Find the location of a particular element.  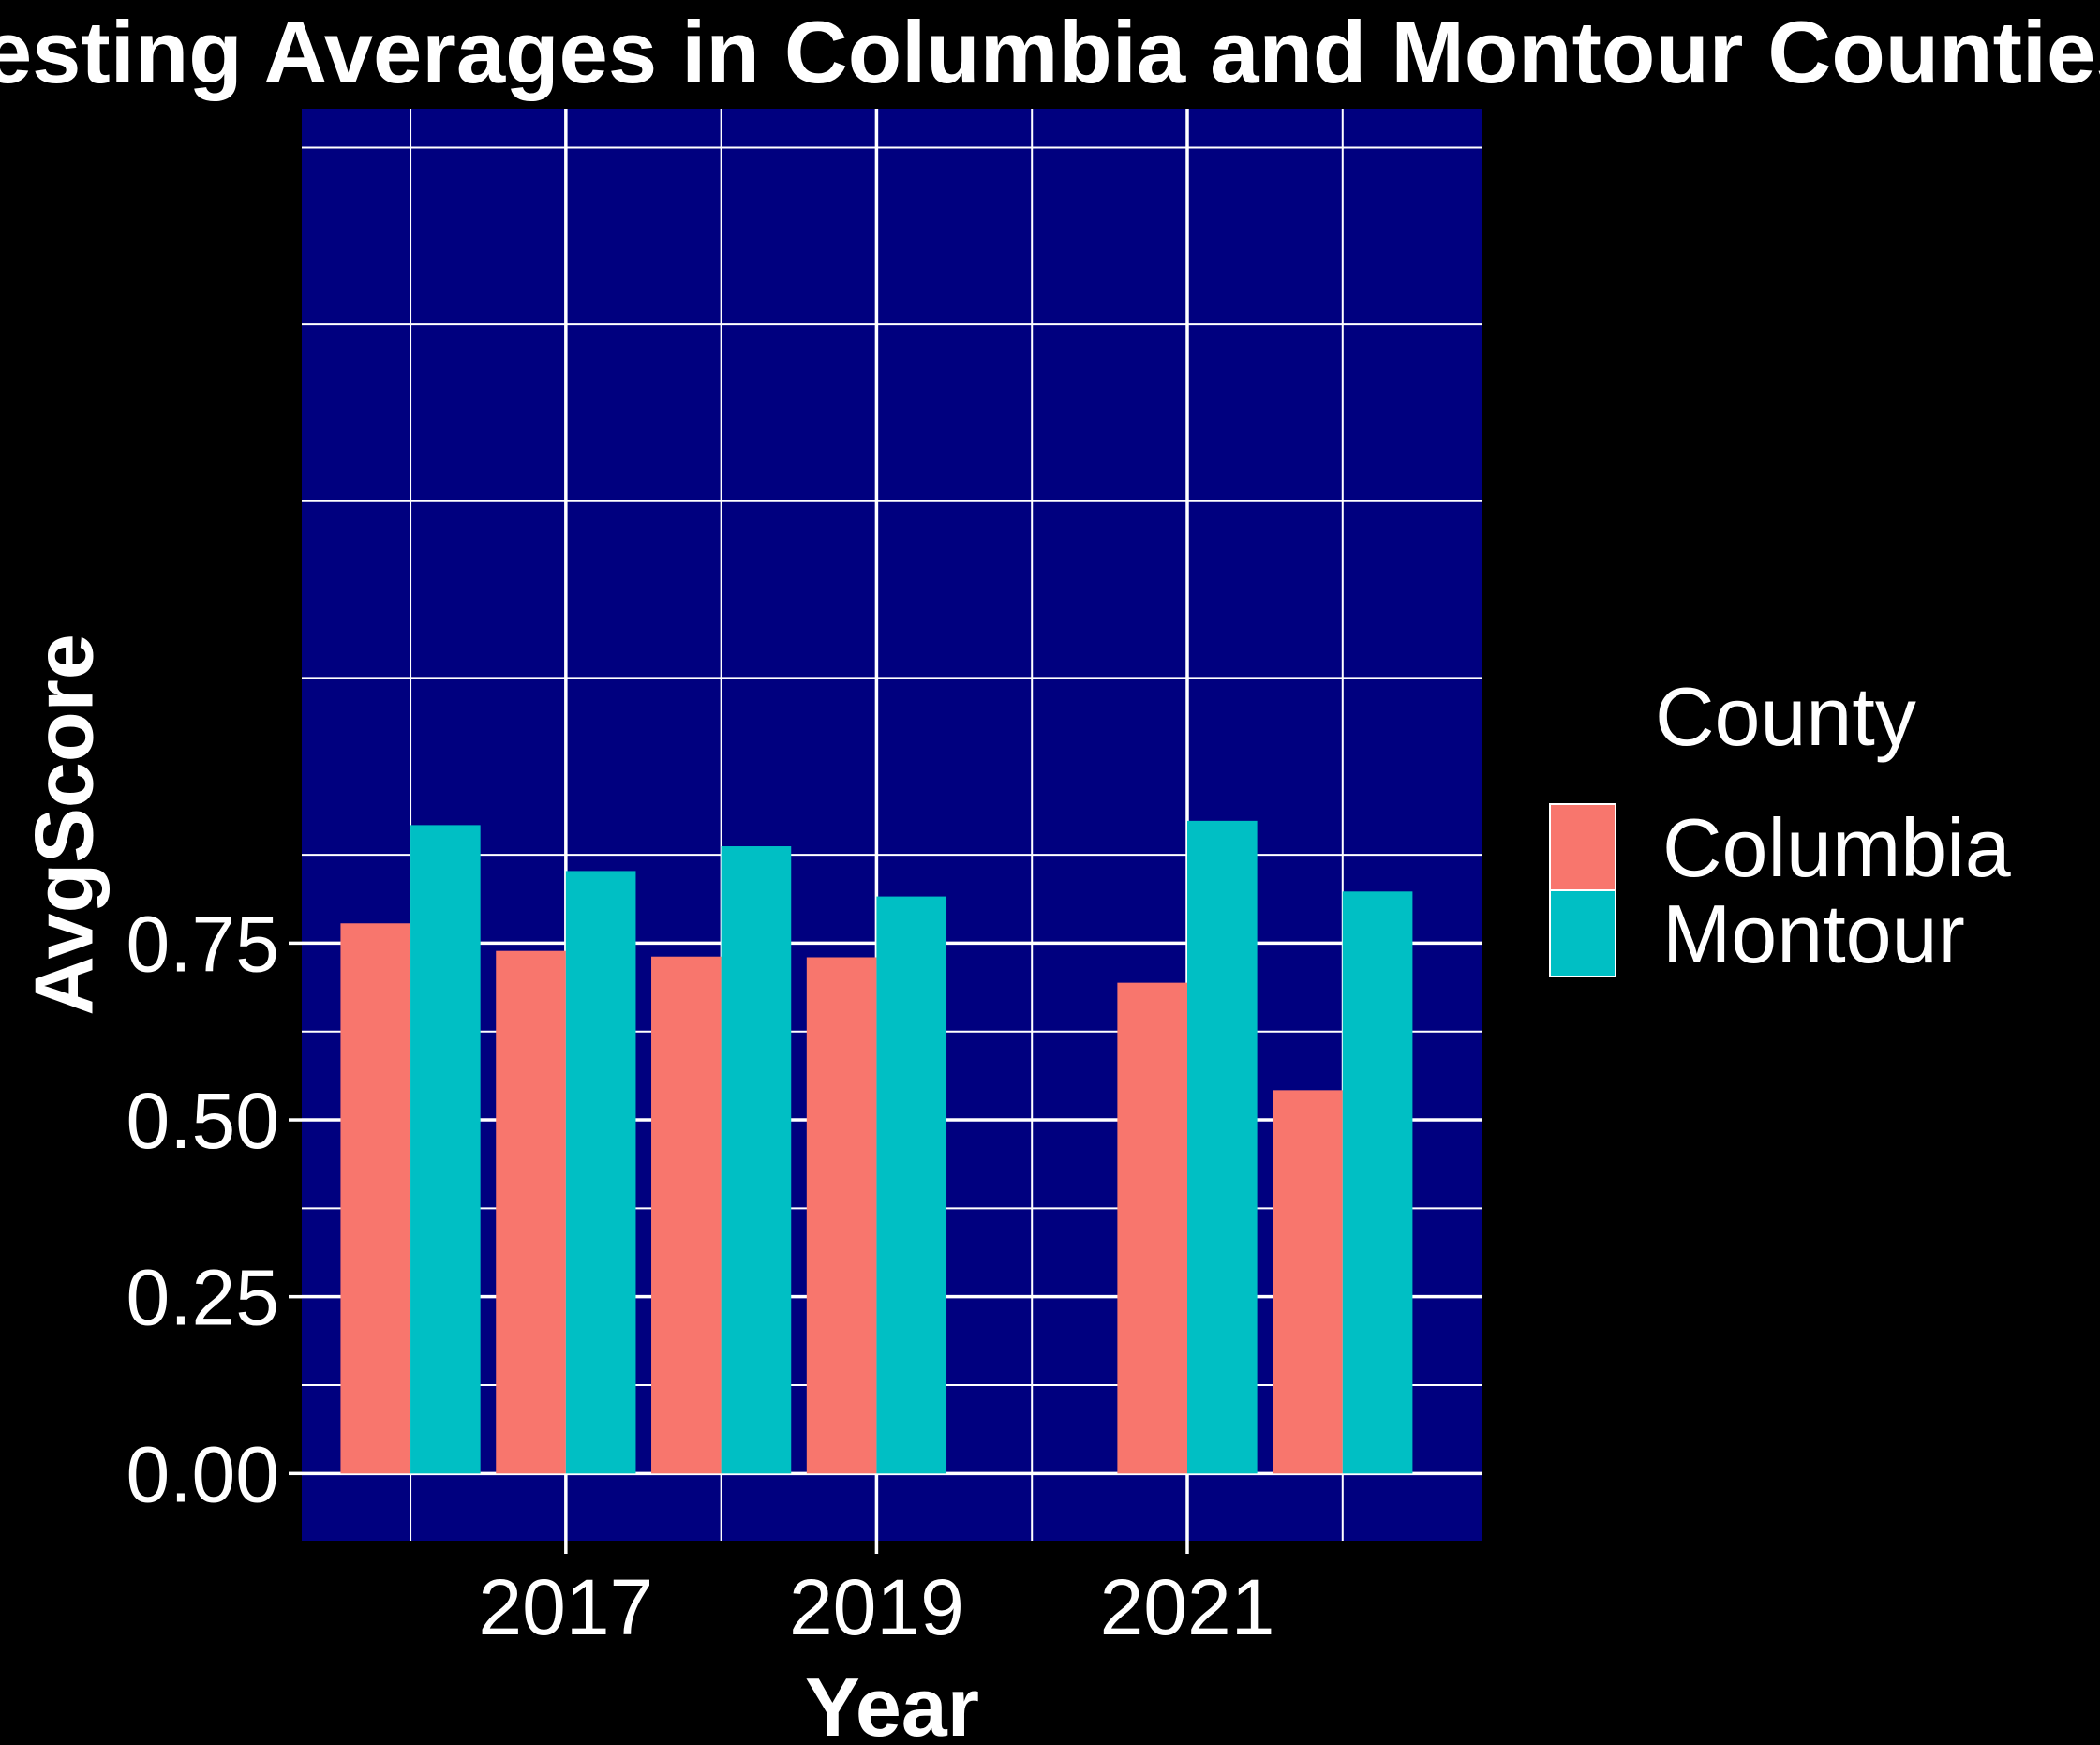

x-axis-title: Year is located at coordinates (892, 1703).